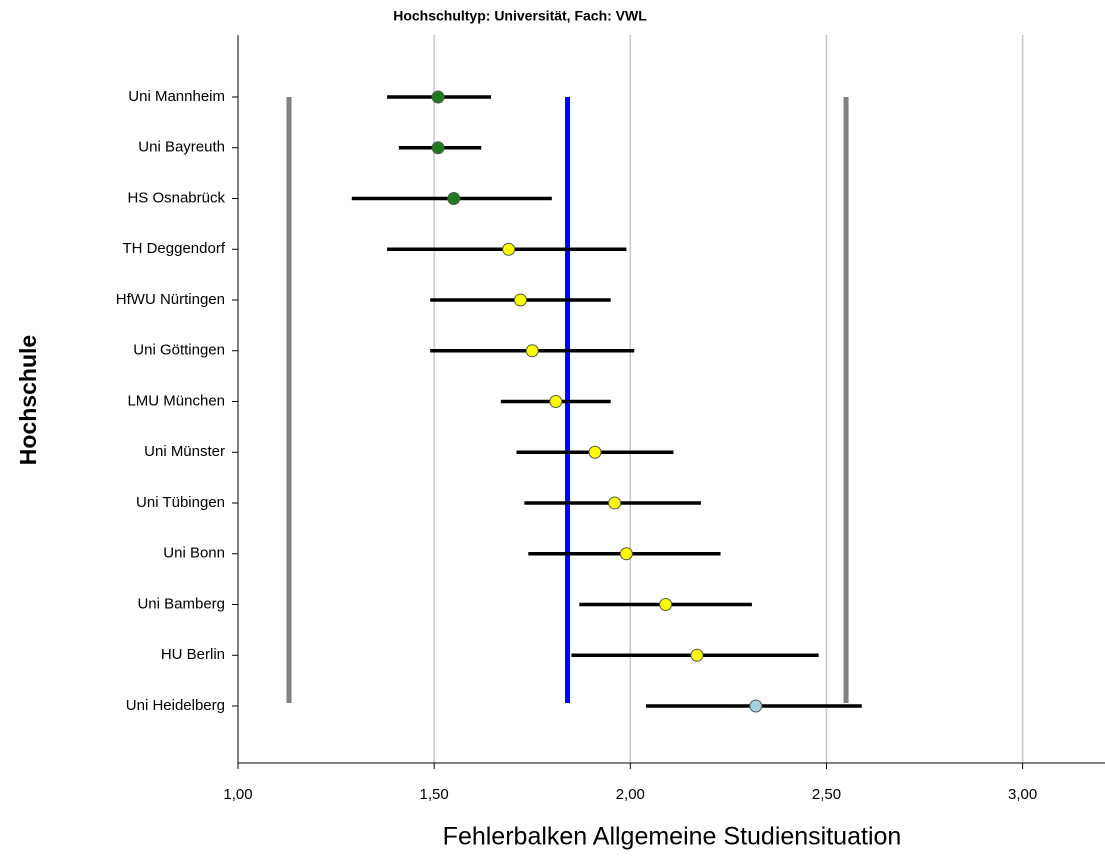 The image size is (1105, 867). What do you see at coordinates (180, 502) in the screenshot?
I see `y-tick-label: Uni Tübingen` at bounding box center [180, 502].